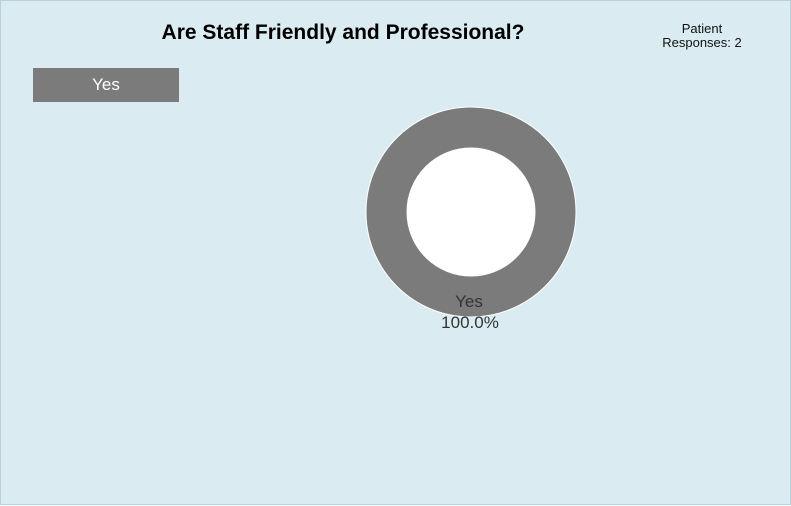 This screenshot has height=506, width=791. Describe the element at coordinates (469, 301) in the screenshot. I see `slice-label-yes: Yes` at that location.